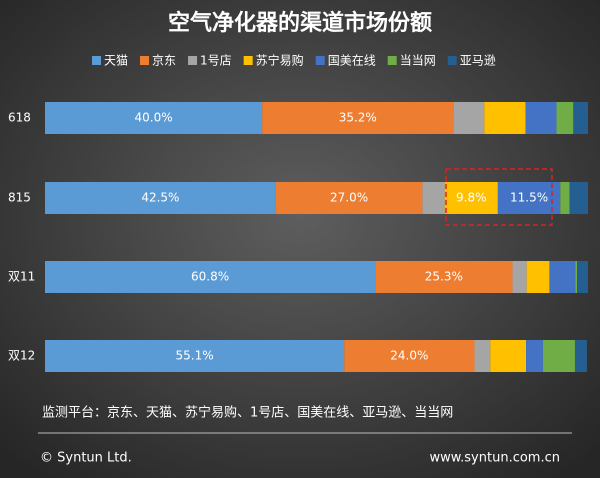  What do you see at coordinates (352, 61) in the screenshot?
I see `legend-label: 国美在线` at bounding box center [352, 61].